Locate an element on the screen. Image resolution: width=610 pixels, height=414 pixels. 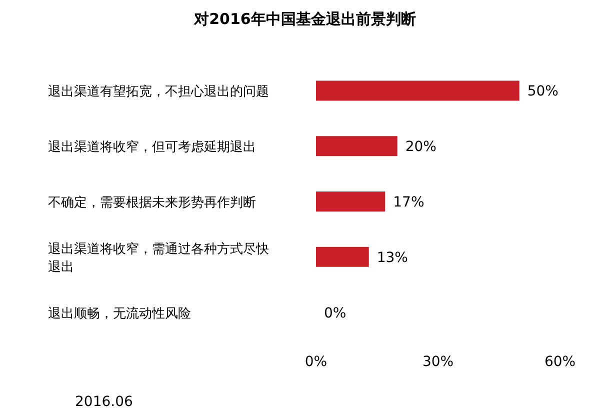
y-tick-label: 退出顺畅，无流动性风险 is located at coordinates (119, 313).